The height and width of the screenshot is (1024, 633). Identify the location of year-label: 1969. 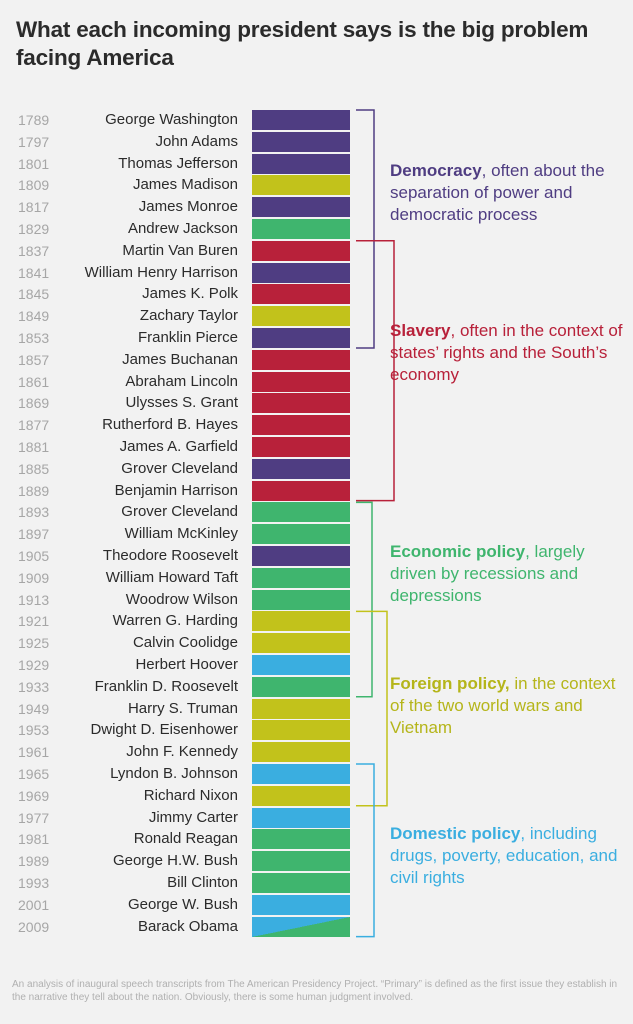
(34, 795).